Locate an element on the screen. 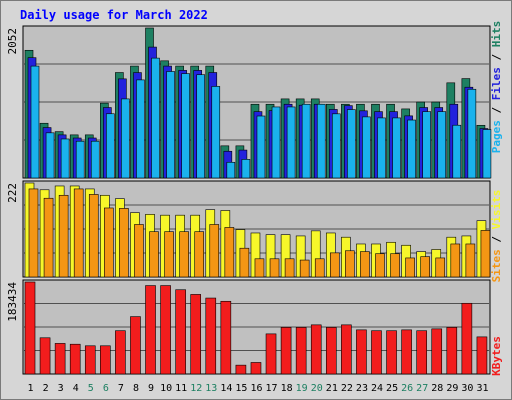 This screenshot has width=512, height=400. day-tick-label: 24 is located at coordinates (377, 388).